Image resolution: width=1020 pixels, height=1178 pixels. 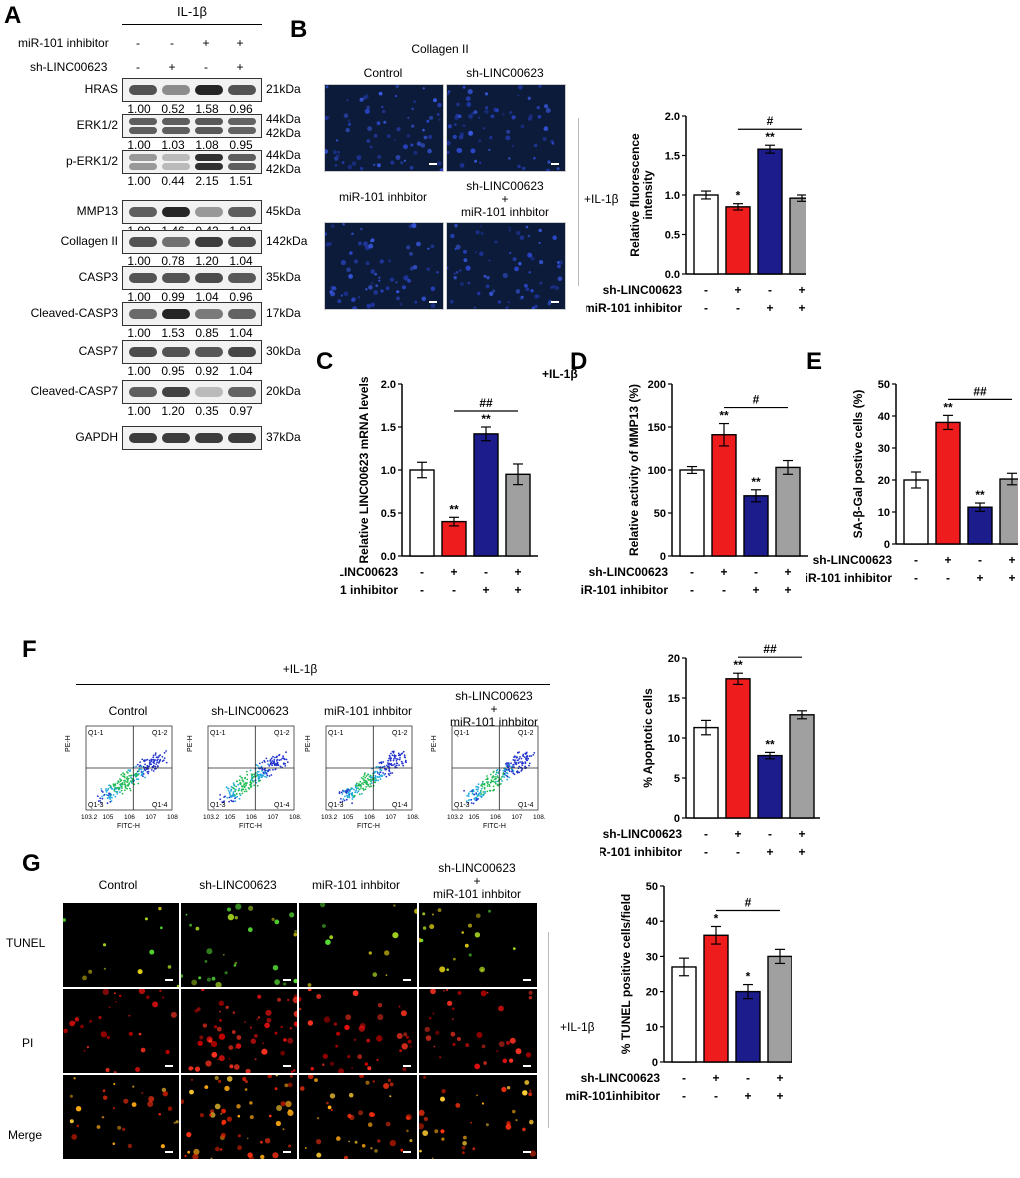 What do you see at coordinates (160, 733) in the screenshot?
I see `quadrant-label: Q1-2` at bounding box center [160, 733].